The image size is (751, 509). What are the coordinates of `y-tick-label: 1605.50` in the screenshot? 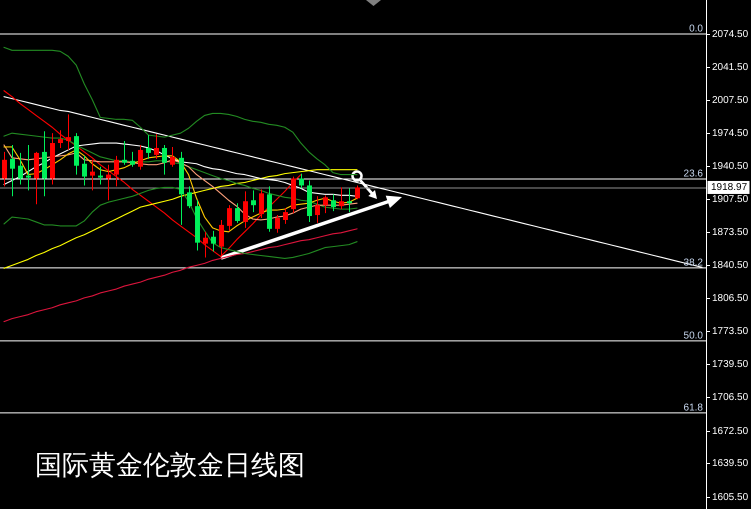 It's located at (730, 497).